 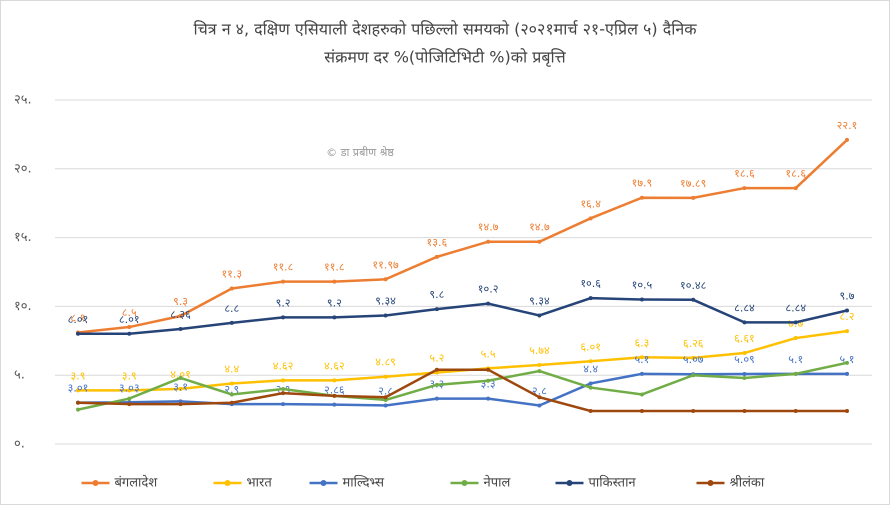 I want to click on data-label: ५.०७, so click(x=693, y=359).